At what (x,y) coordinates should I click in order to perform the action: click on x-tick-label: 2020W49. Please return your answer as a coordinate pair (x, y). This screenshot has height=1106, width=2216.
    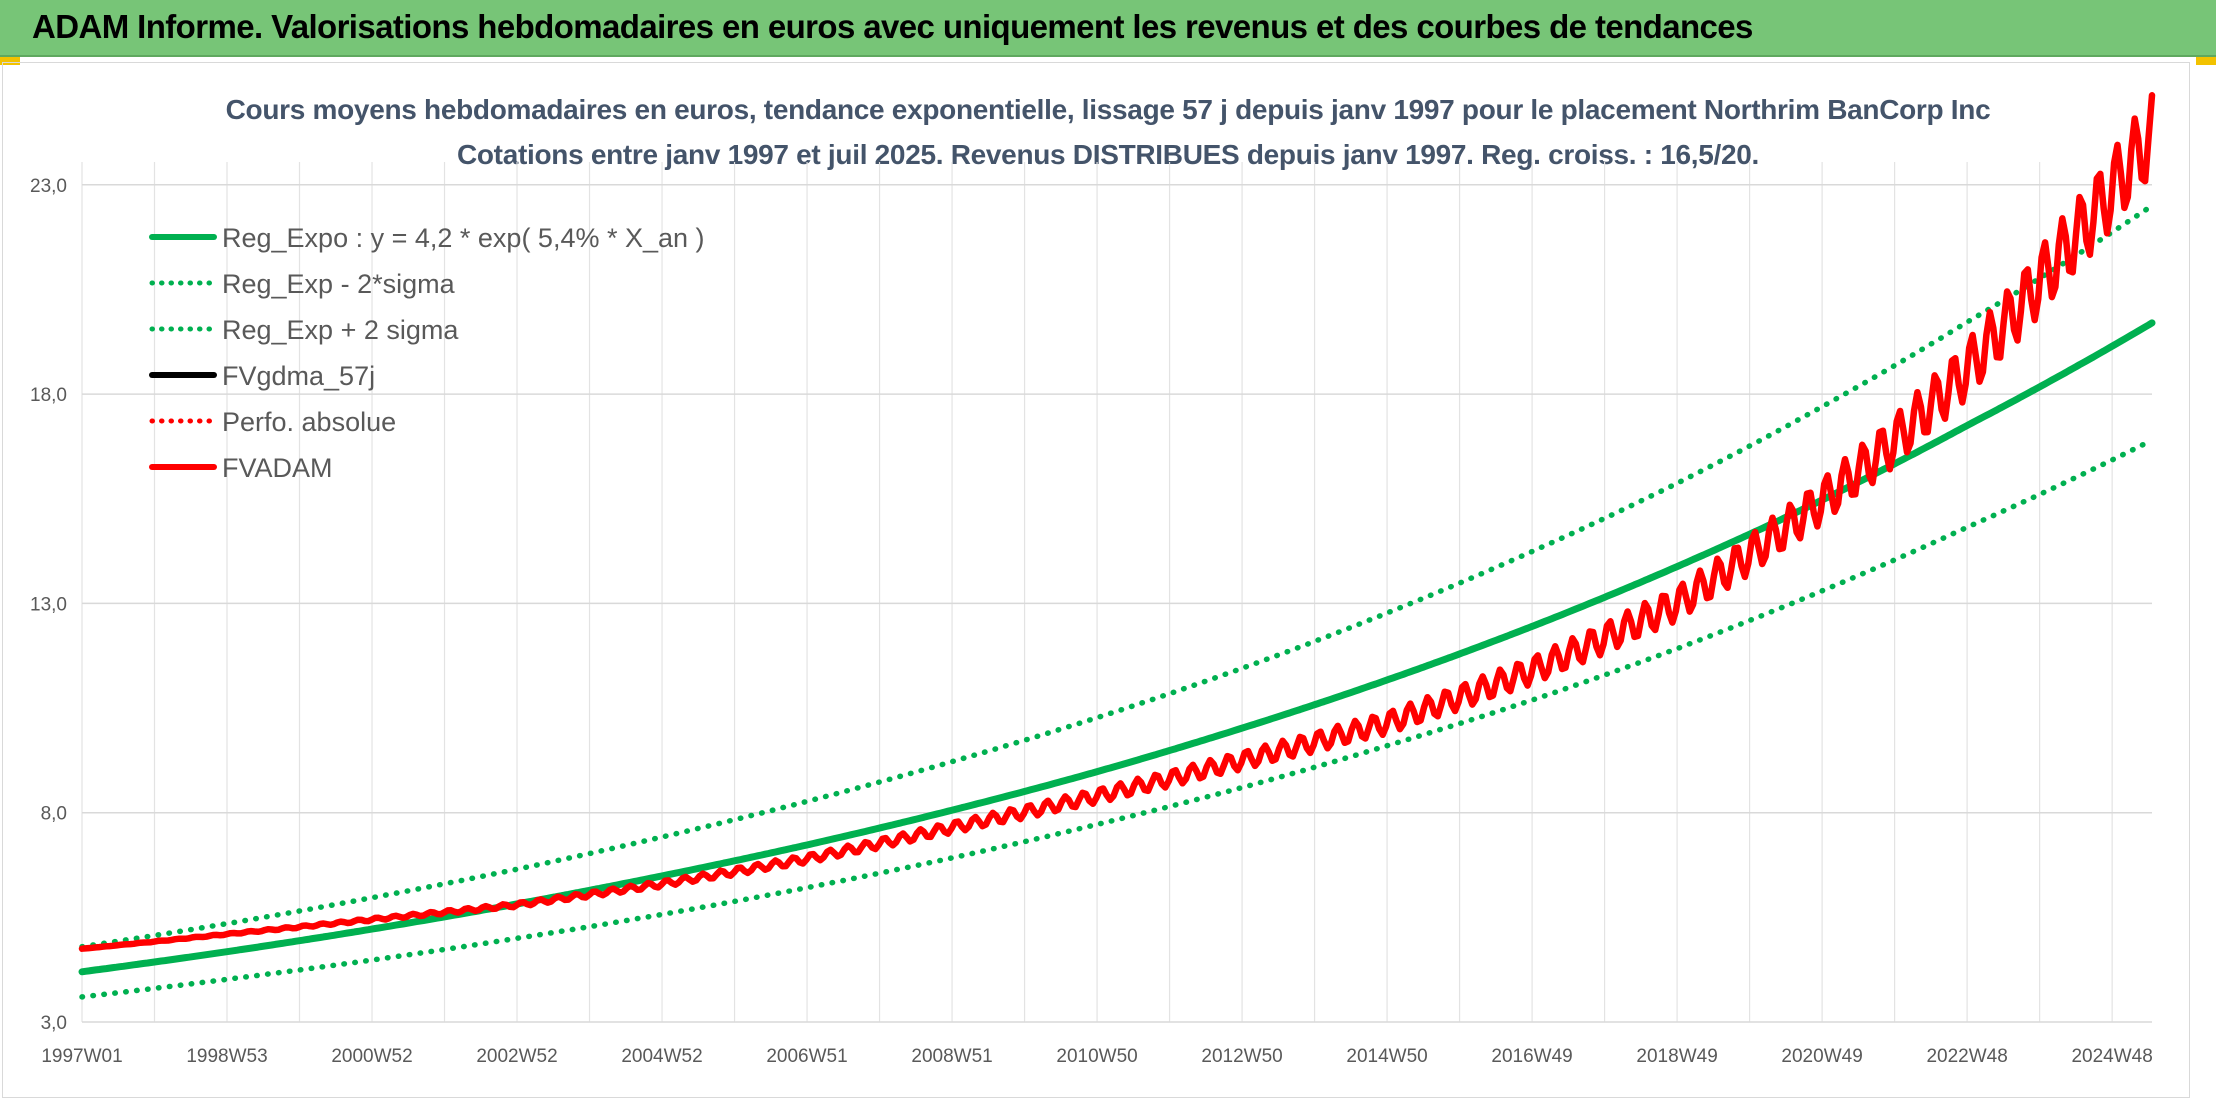
    Looking at the image, I should click on (1821, 1056).